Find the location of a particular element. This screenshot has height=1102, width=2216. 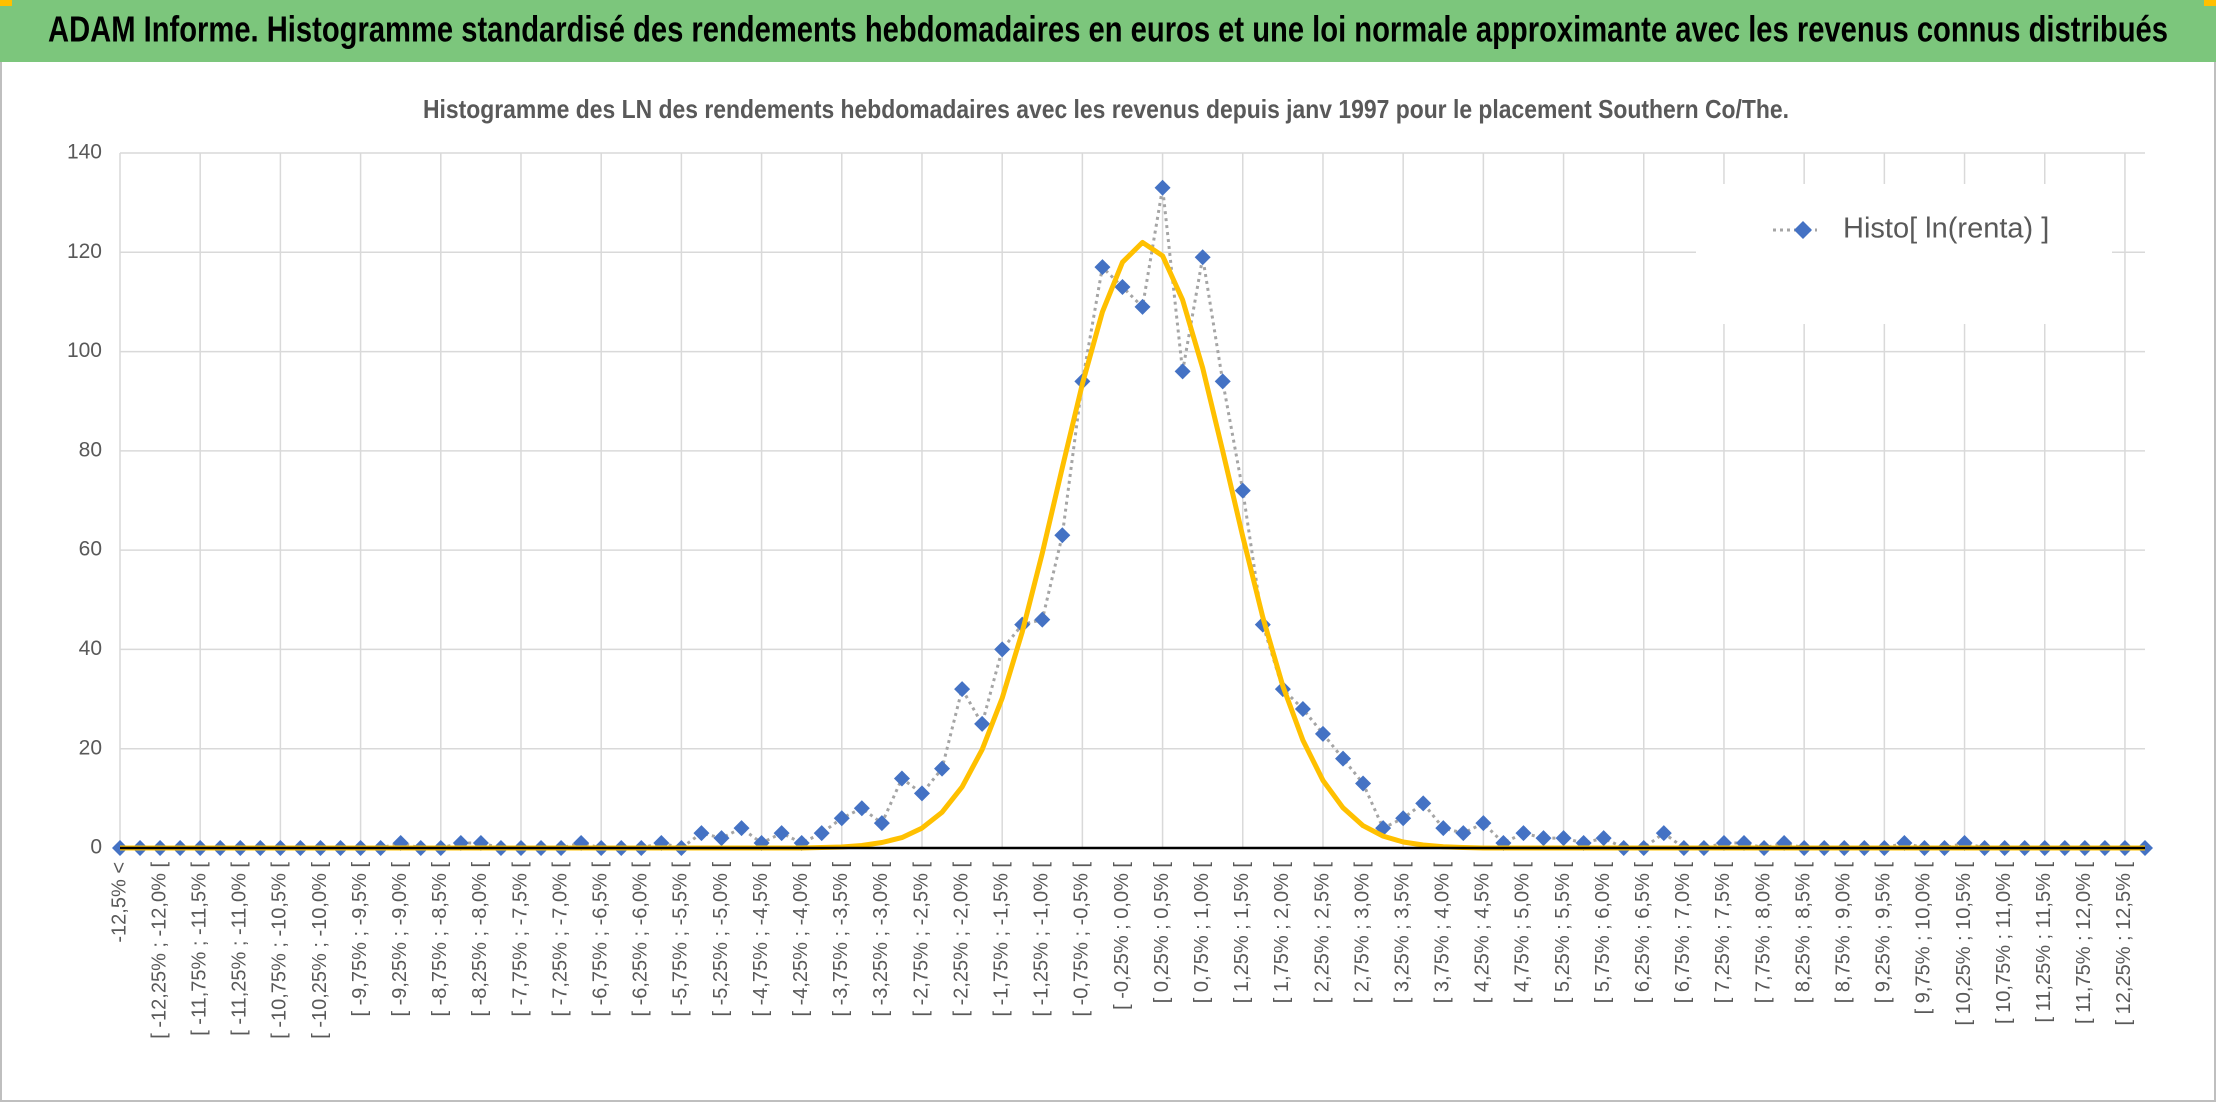

y-tick-label: 20 is located at coordinates (90, 747).